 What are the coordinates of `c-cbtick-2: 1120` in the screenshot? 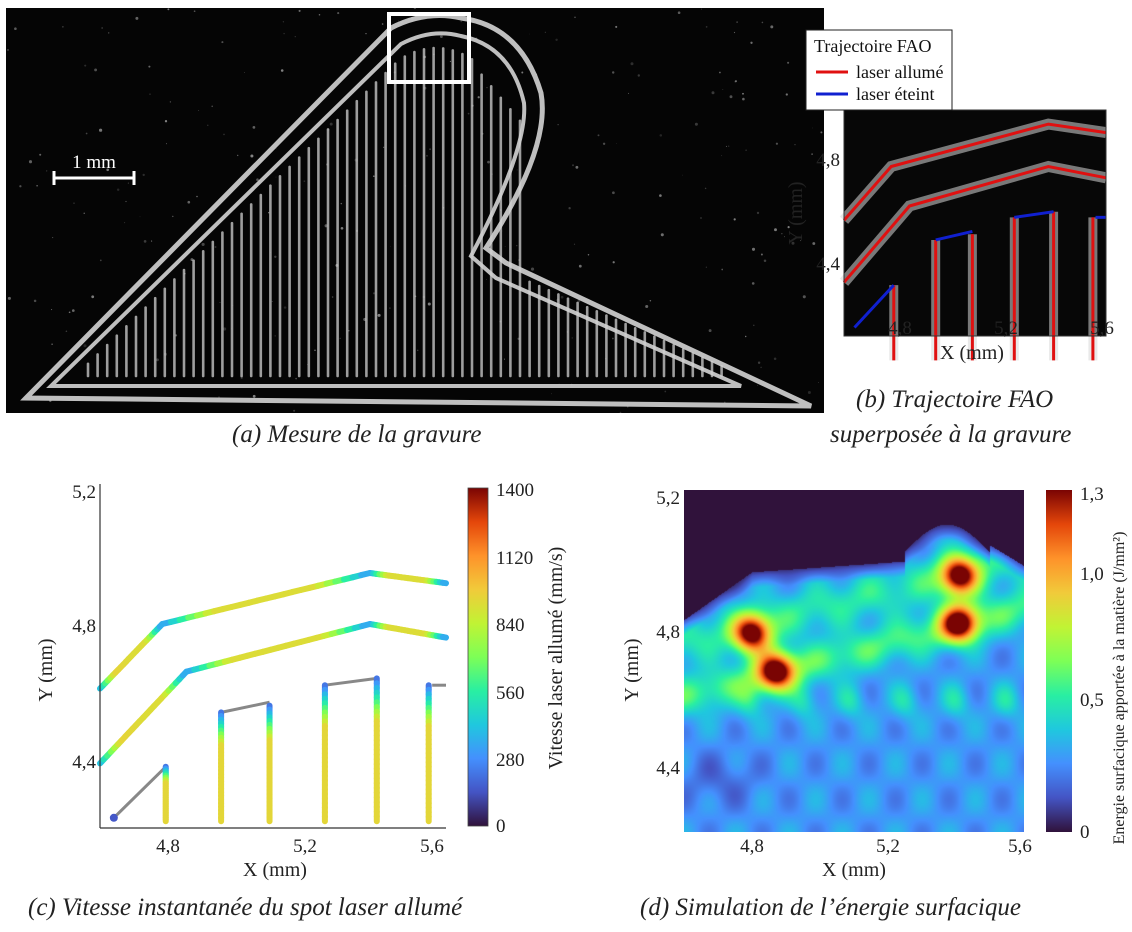 It's located at (514, 558).